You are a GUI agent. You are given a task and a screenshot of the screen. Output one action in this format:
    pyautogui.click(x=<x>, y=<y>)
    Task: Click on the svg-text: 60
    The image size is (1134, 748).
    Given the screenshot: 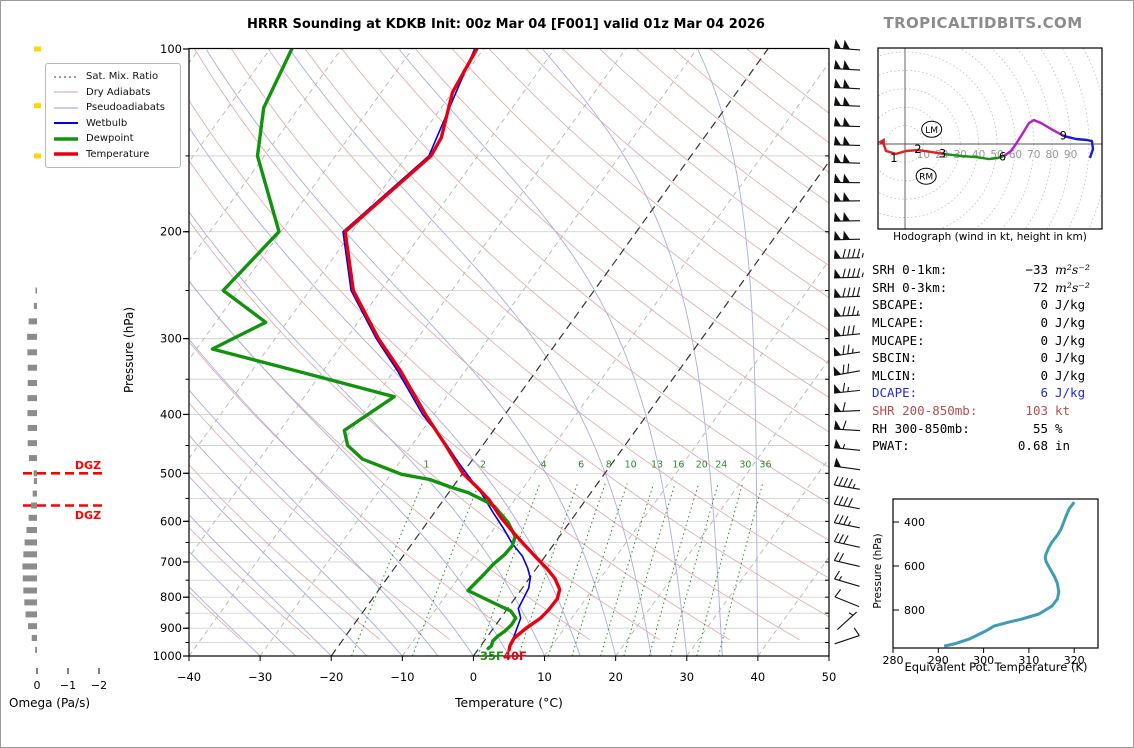 What is the action you would take?
    pyautogui.click(x=1015, y=155)
    